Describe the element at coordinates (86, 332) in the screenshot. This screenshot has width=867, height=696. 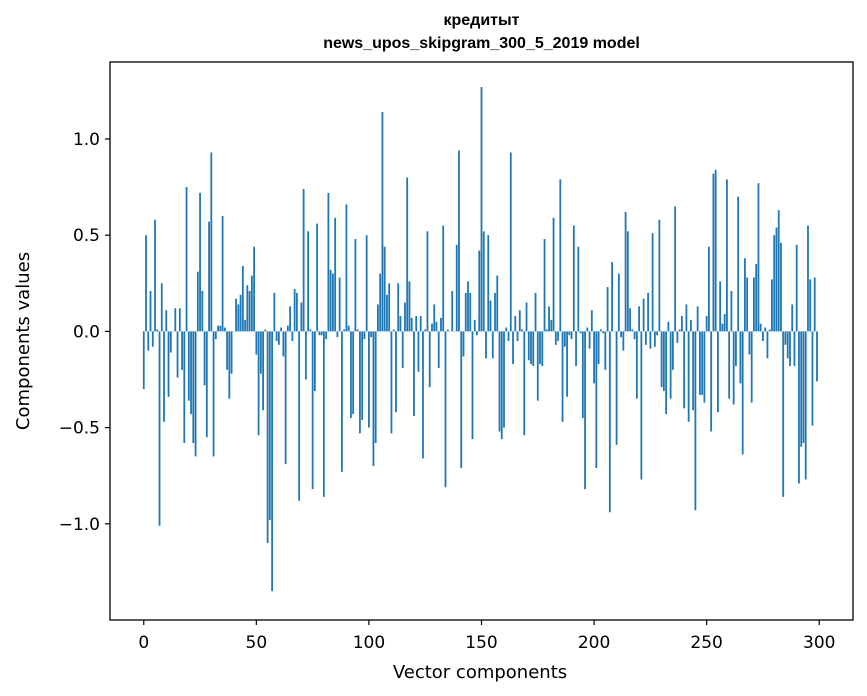
I see `y-tick-label: 0.0` at that location.